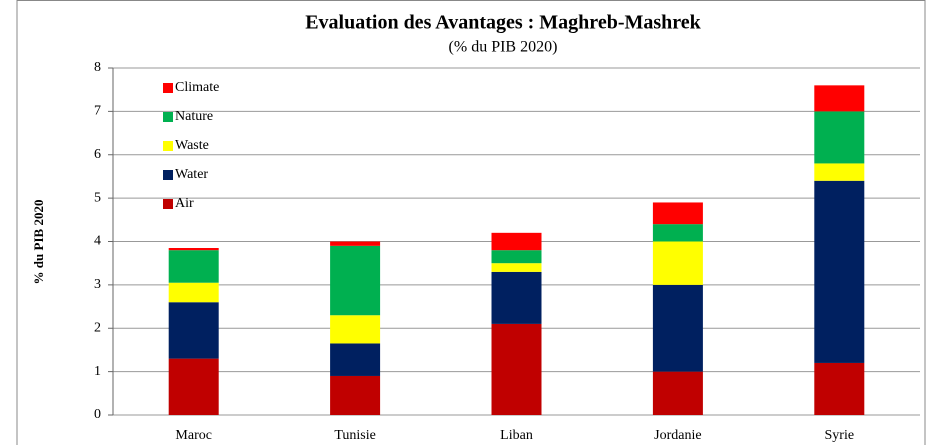 The width and height of the screenshot is (927, 445). Describe the element at coordinates (97, 241) in the screenshot. I see `y-tick-label: 4` at that location.